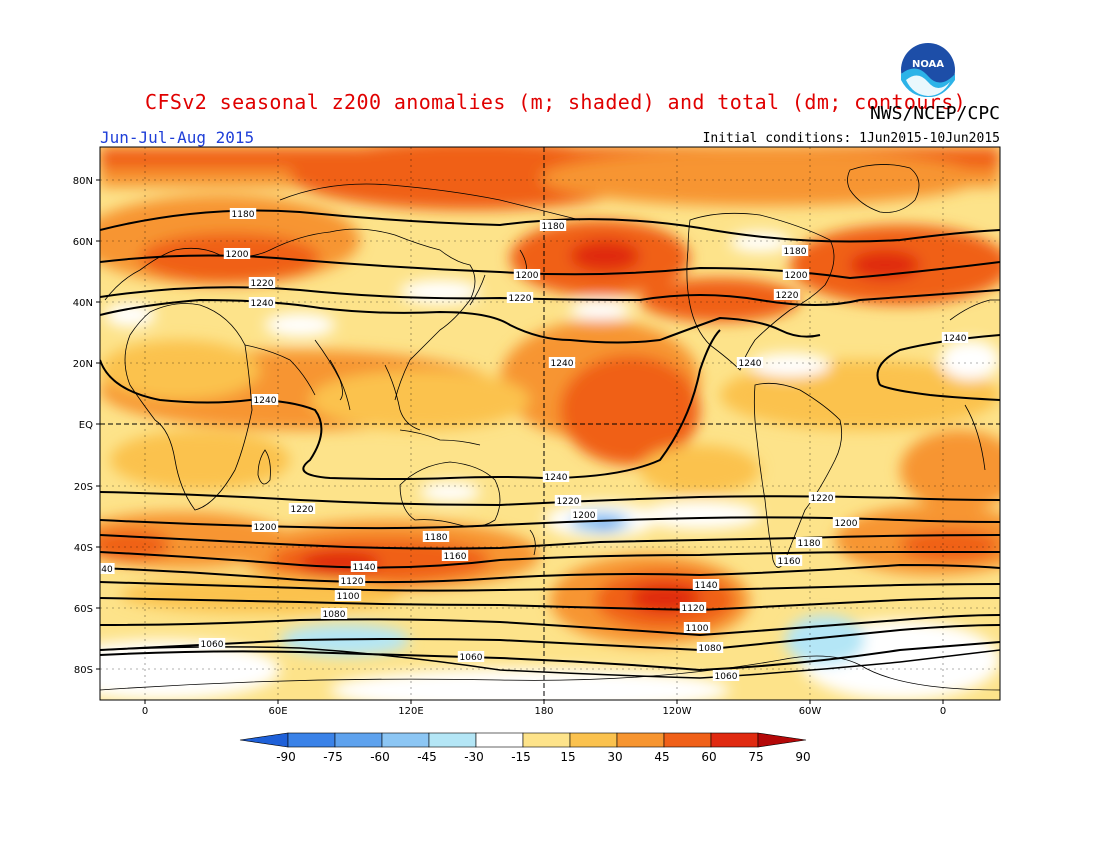 Image resolution: width=1100 pixels, height=850 pixels. Describe the element at coordinates (83, 548) in the screenshot. I see `latitude-label: 40S` at that location.